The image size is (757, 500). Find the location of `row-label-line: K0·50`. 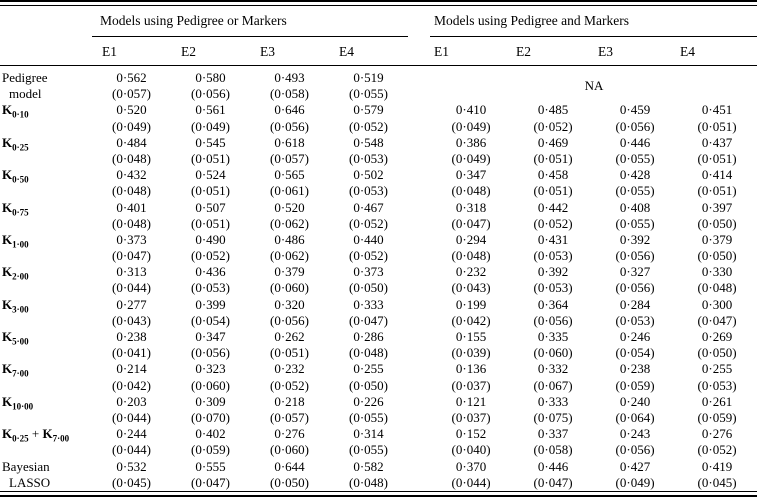

row-label-line: K0·50 is located at coordinates (47, 176).